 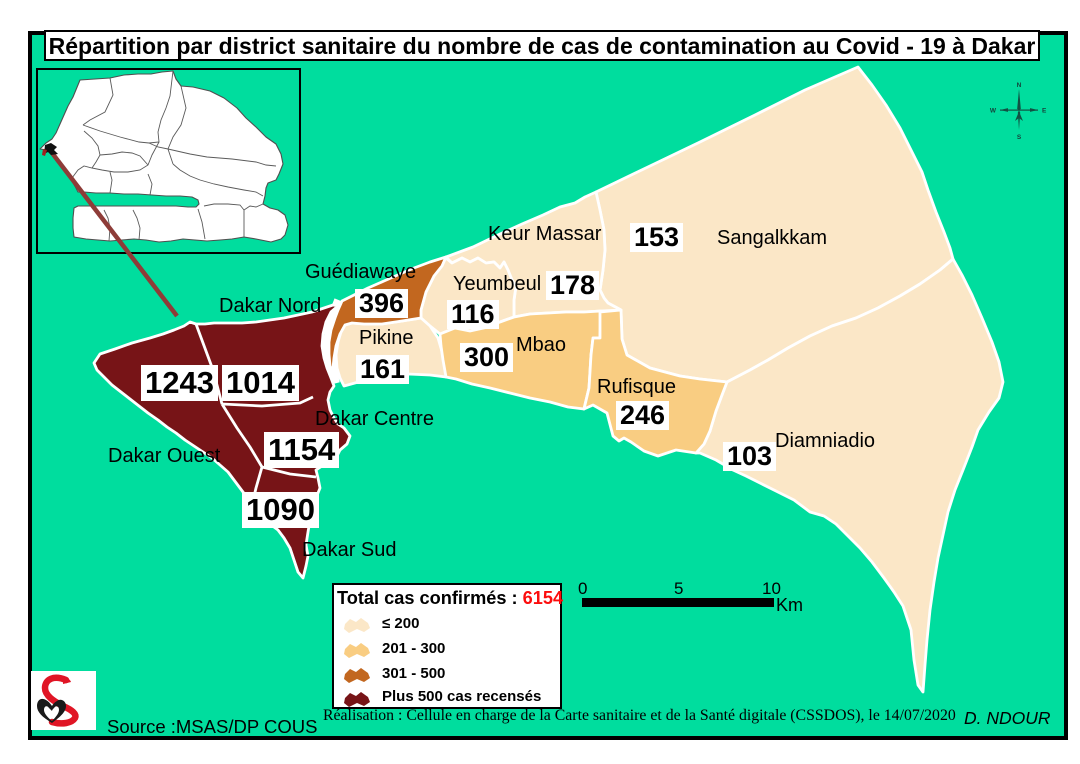 What do you see at coordinates (789, 605) in the screenshot?
I see `svg-text: Km` at bounding box center [789, 605].